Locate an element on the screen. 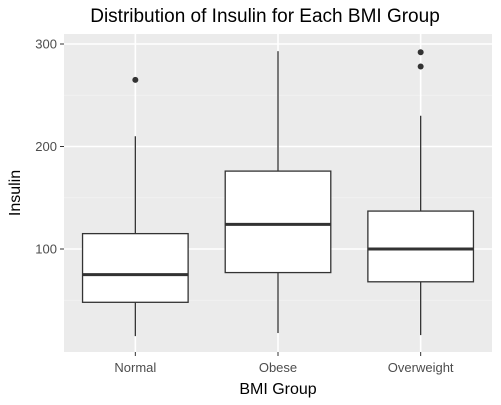 Image resolution: width=501 pixels, height=405 pixels. x-tick-label: Overweight is located at coordinates (421, 367).